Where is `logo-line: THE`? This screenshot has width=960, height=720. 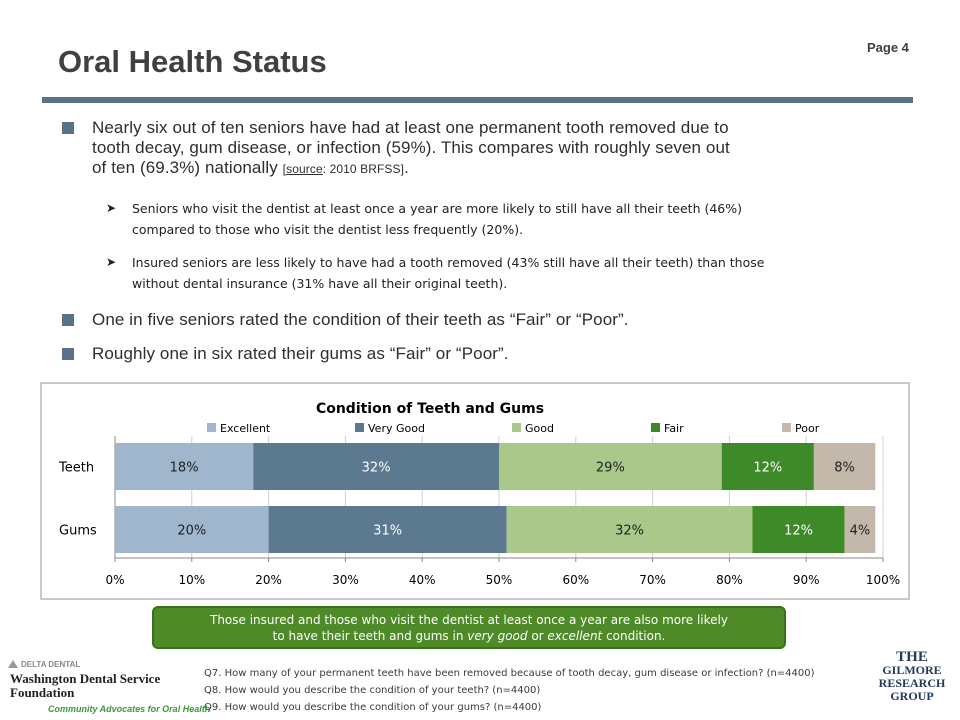
logo-line: THE is located at coordinates (912, 657).